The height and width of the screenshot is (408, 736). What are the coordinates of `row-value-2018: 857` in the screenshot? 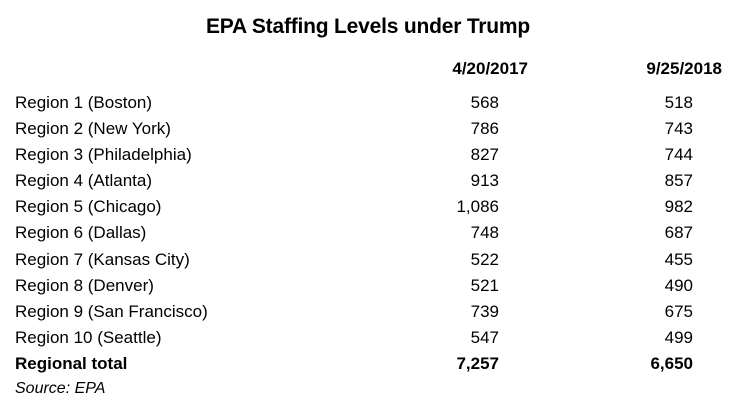 It's located at (678, 181).